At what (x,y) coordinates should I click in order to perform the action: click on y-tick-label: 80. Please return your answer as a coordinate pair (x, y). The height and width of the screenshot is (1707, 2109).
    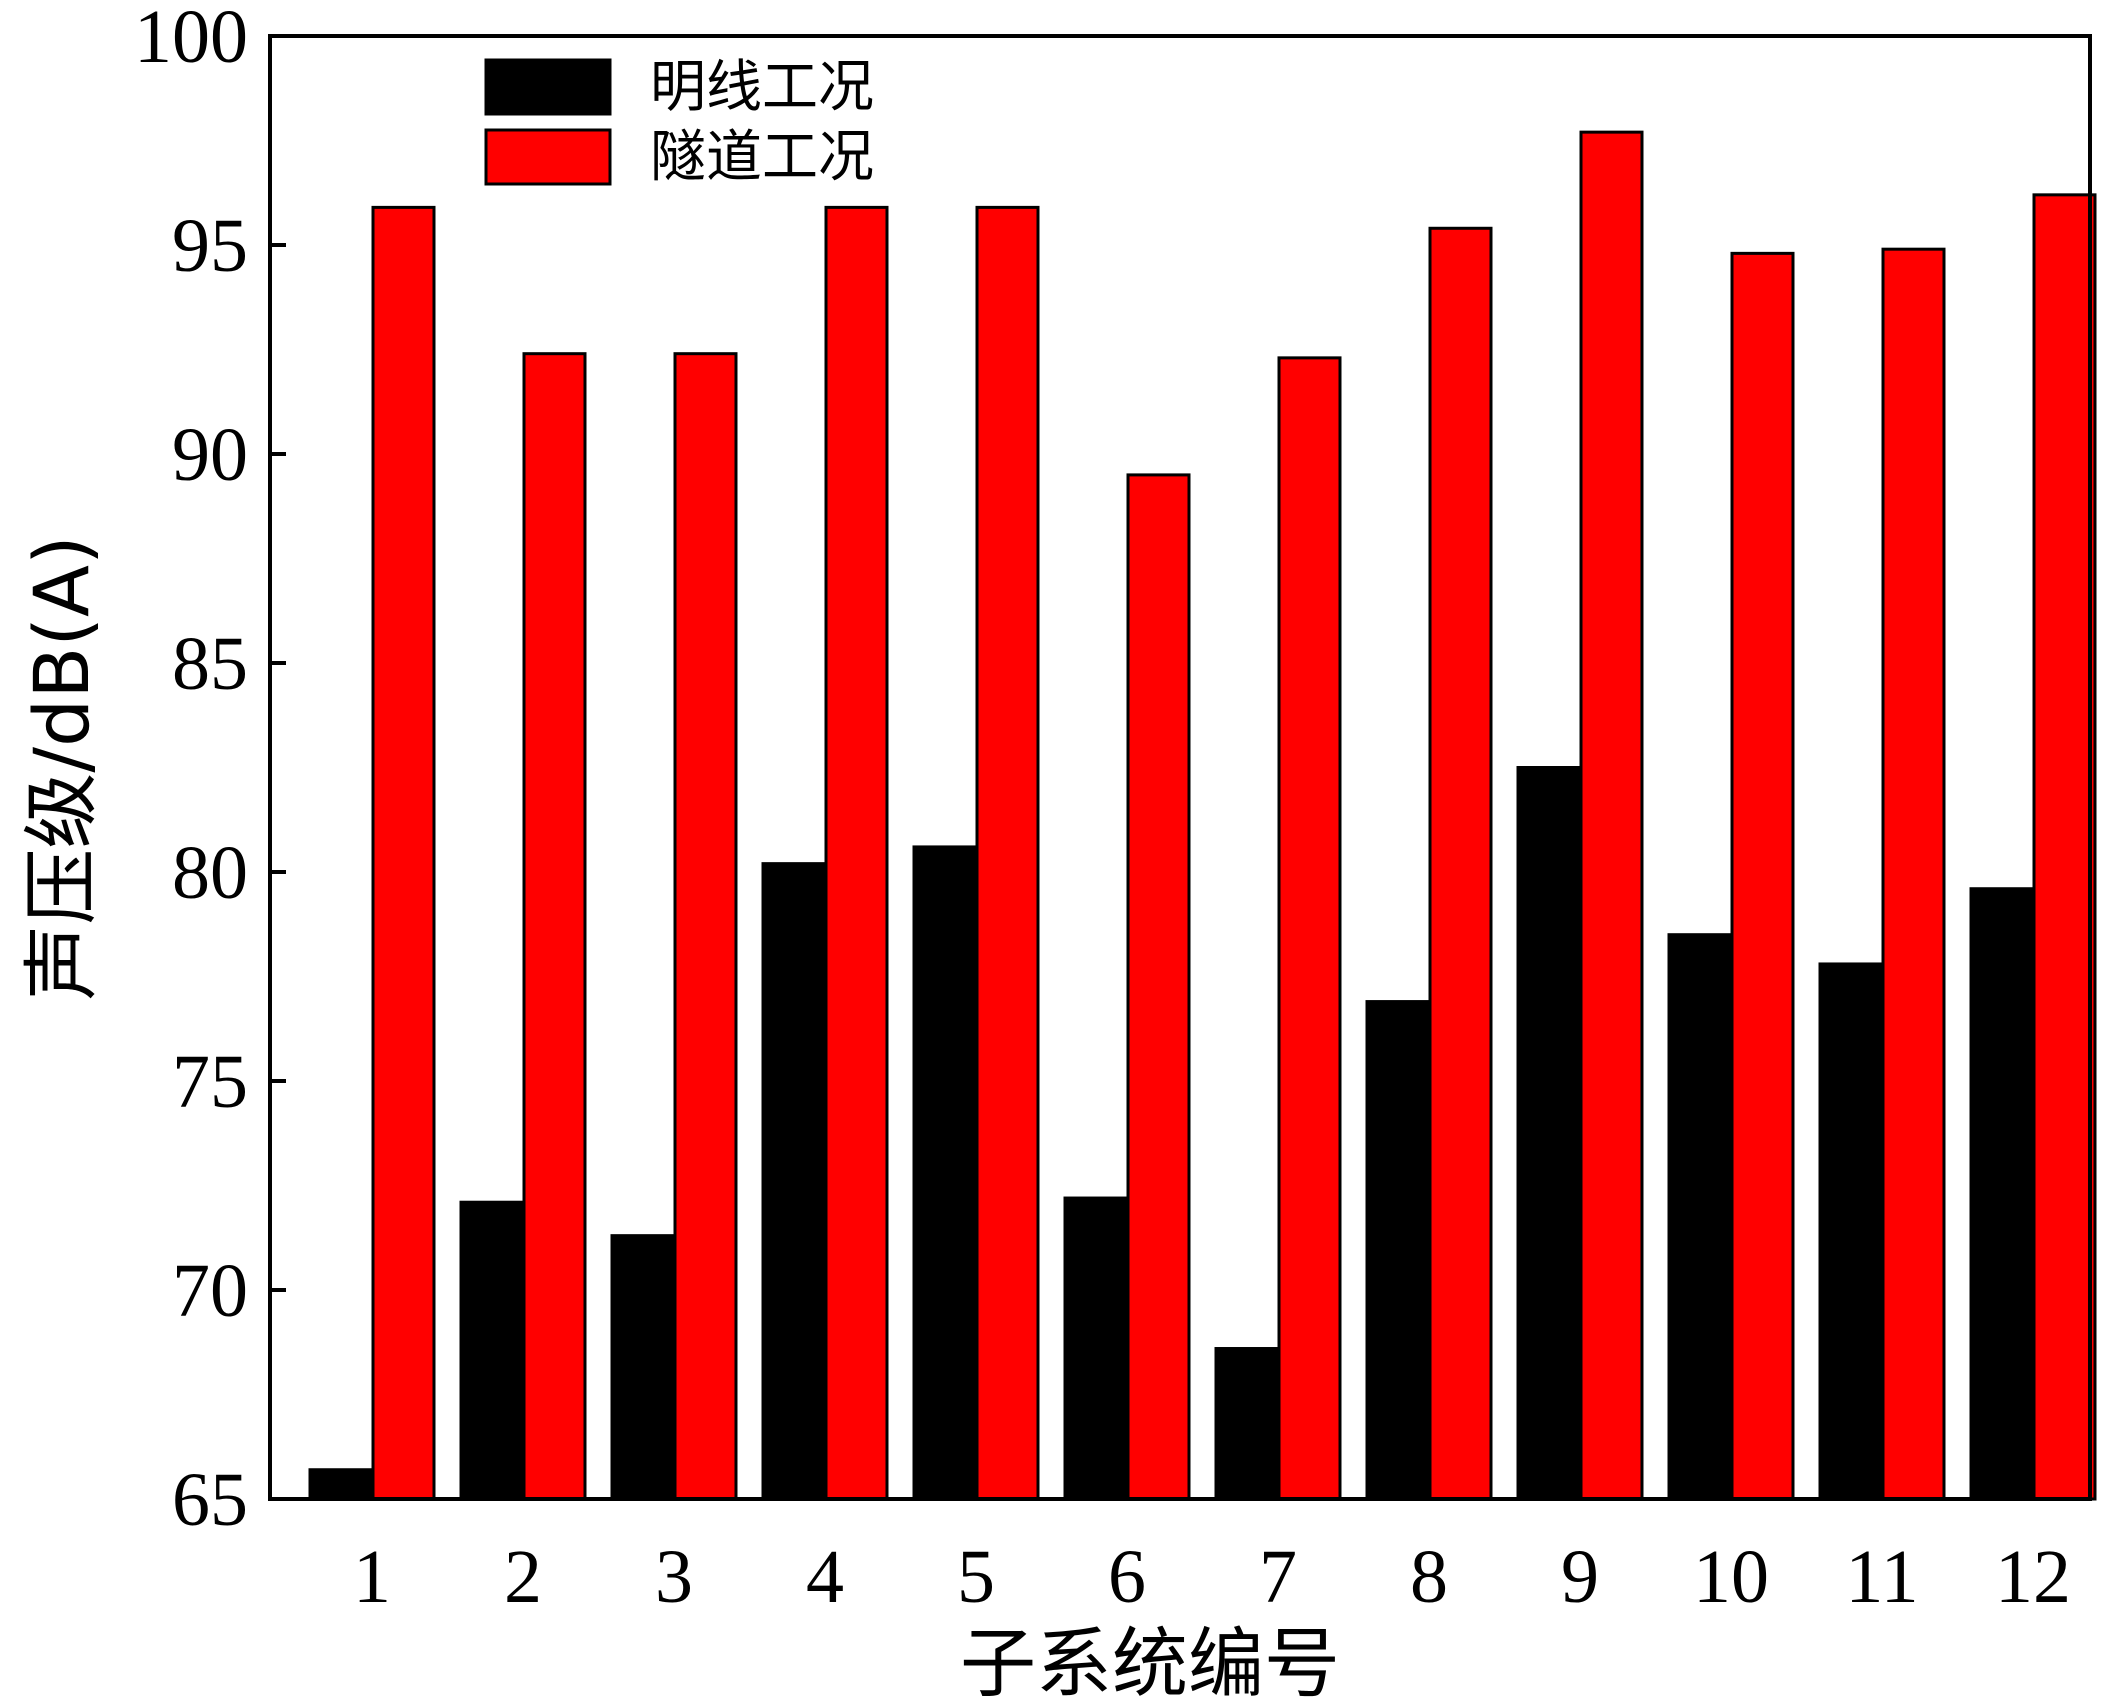
    Looking at the image, I should click on (210, 873).